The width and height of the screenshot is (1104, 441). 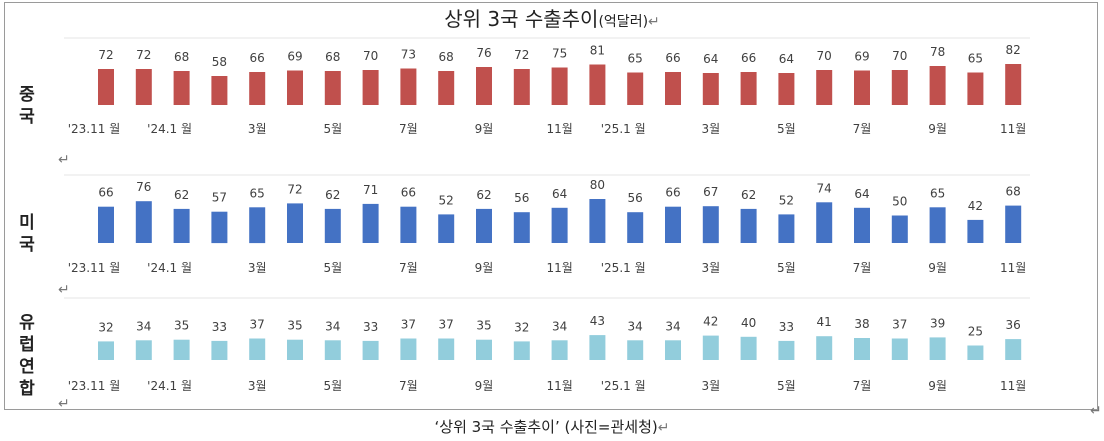 What do you see at coordinates (483, 53) in the screenshot?
I see `data-label: 76` at bounding box center [483, 53].